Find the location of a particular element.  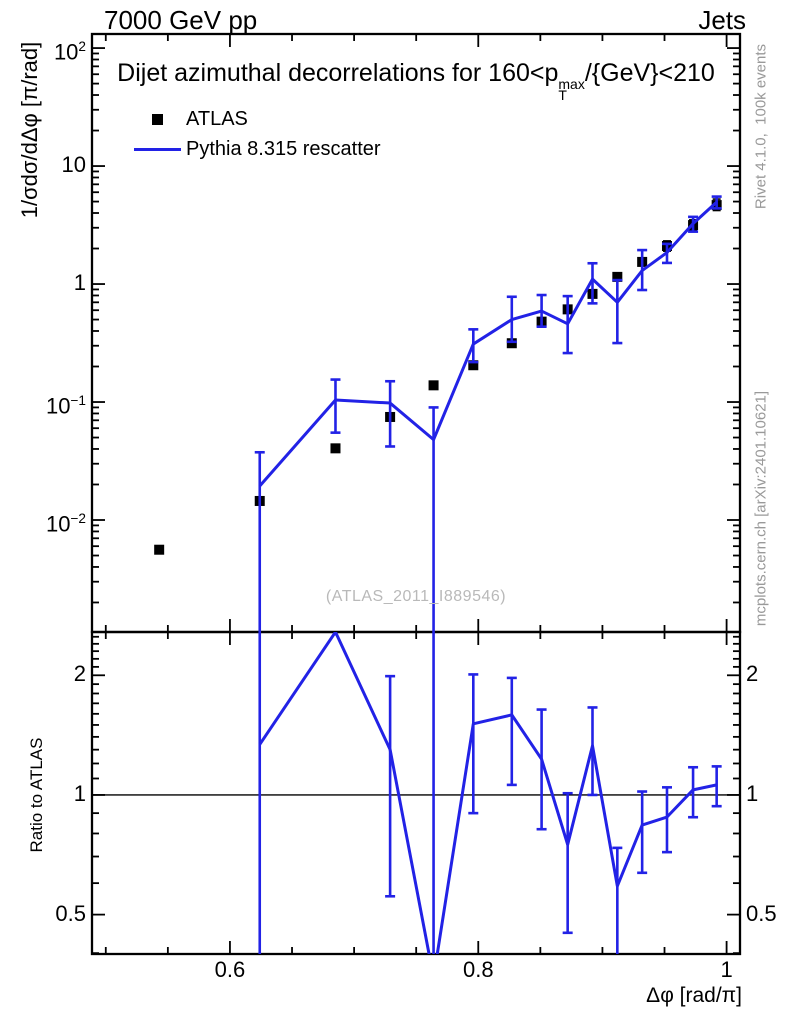

x-tick-label: 1 is located at coordinates (726, 969).